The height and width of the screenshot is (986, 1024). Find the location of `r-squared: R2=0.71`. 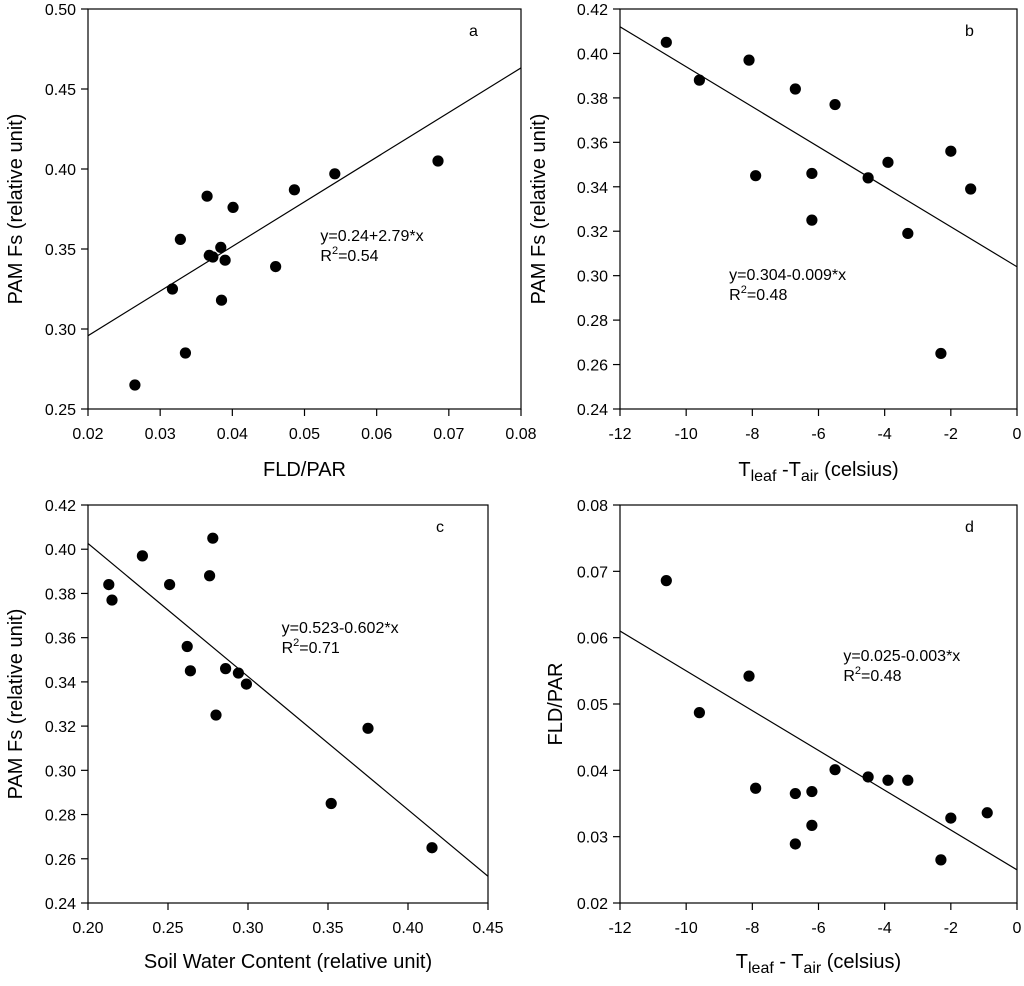

r-squared: R2=0.71 is located at coordinates (311, 647).